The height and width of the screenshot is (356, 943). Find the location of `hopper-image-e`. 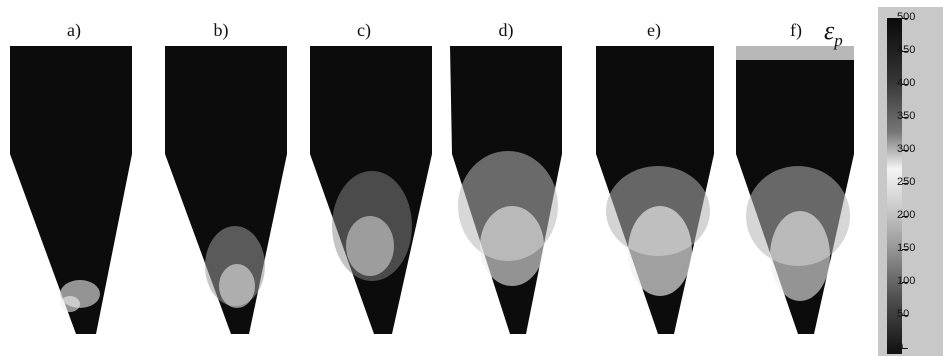

hopper-image-e is located at coordinates (655, 190).